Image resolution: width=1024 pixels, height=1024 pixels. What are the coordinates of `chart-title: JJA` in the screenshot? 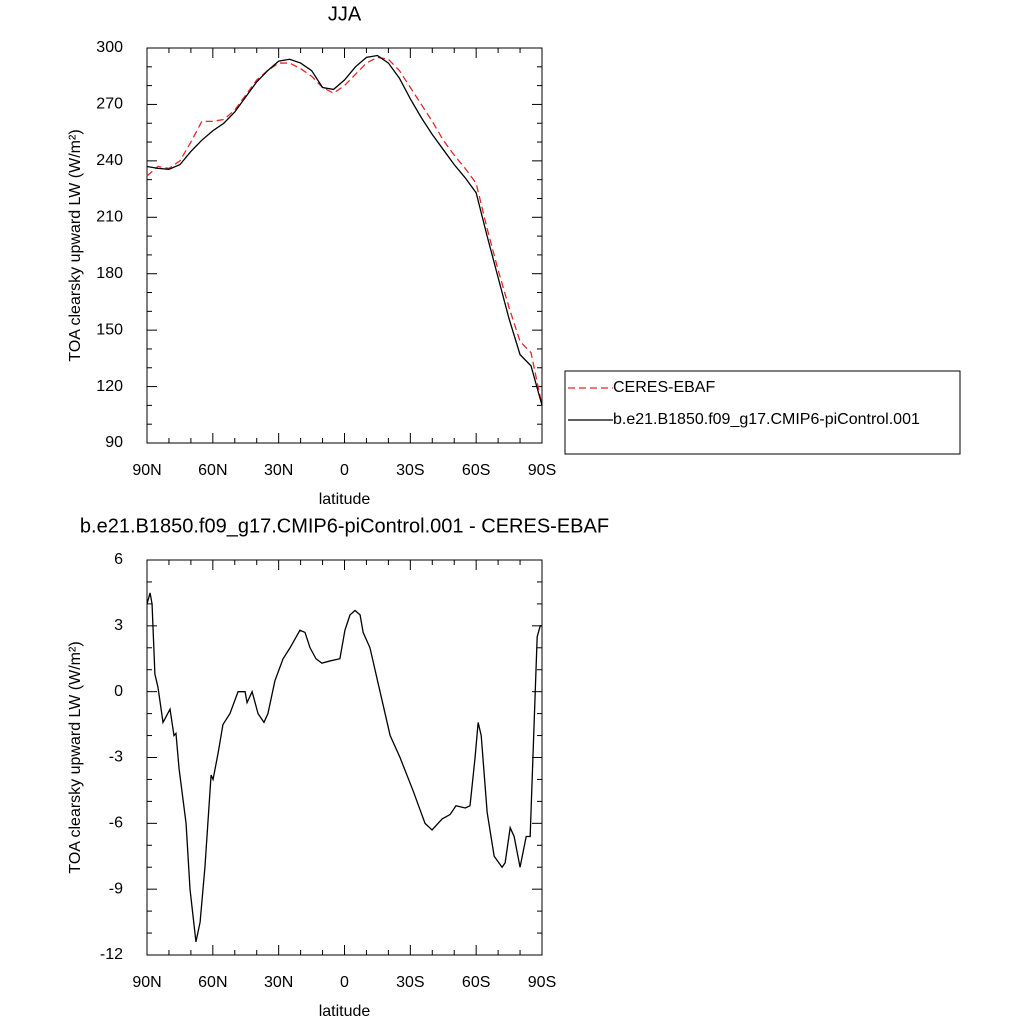 It's located at (345, 14).